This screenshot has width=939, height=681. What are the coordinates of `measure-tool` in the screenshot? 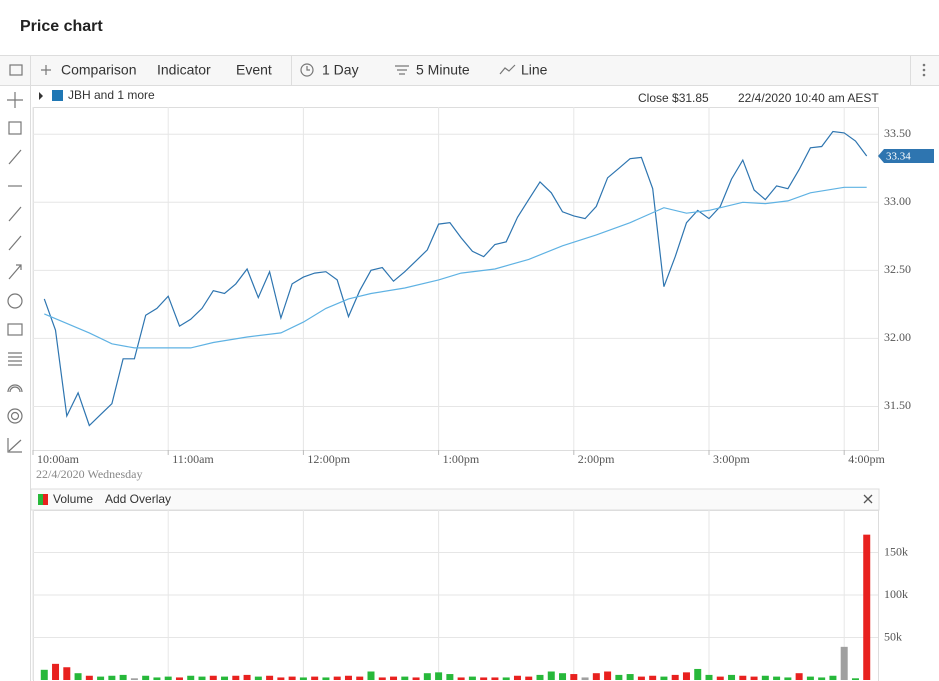 It's located at (14, 445).